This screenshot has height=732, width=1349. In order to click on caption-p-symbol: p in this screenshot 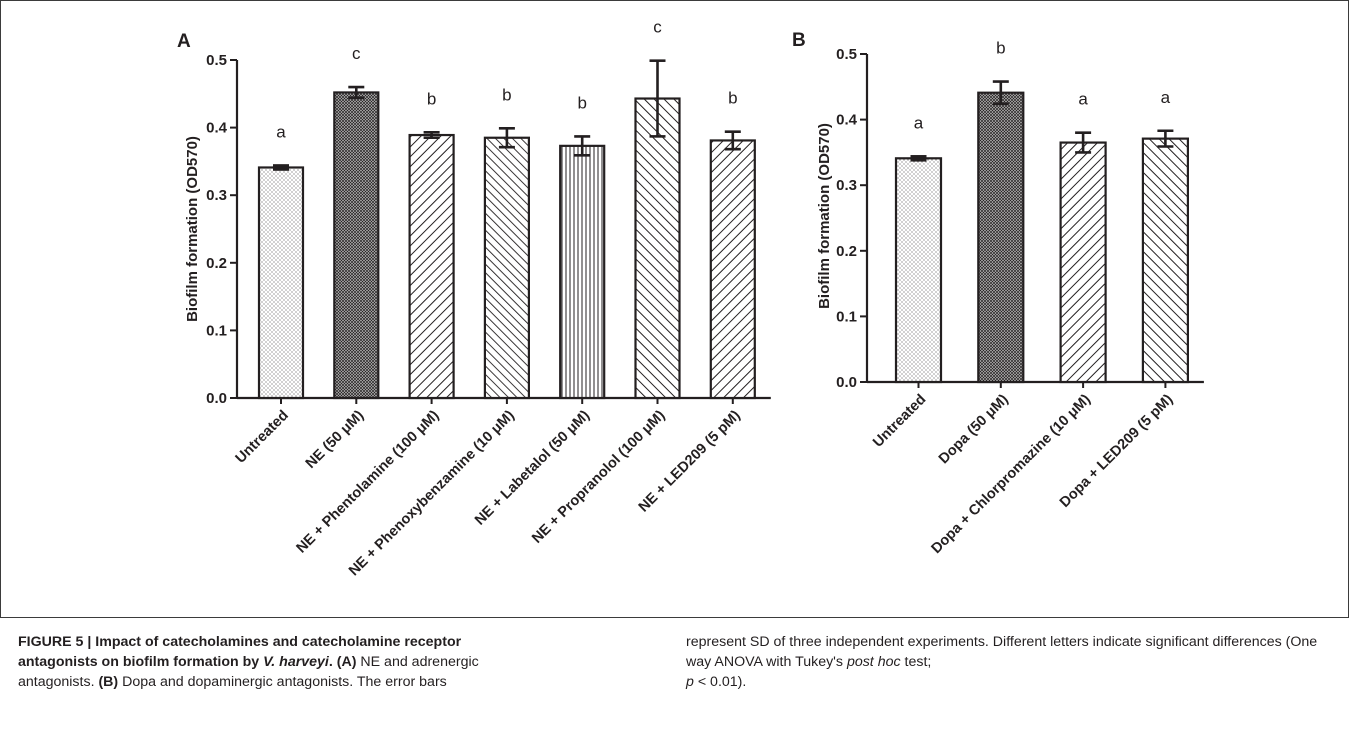, I will do `click(690, 682)`.